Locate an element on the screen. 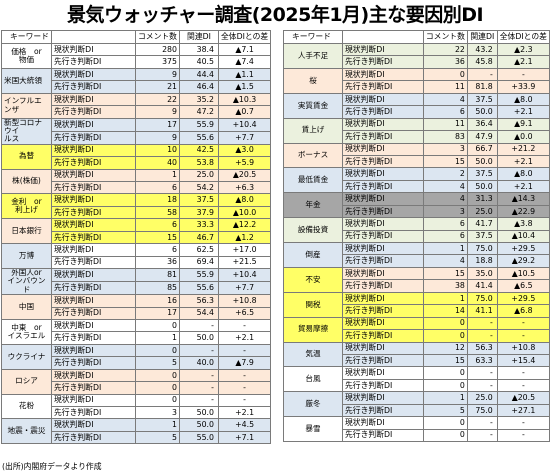 The width and height of the screenshot is (550, 474). table-row: 金利 or 利上げ 現状判断DI 18 37.5 ▲8.0 is located at coordinates (136, 206).